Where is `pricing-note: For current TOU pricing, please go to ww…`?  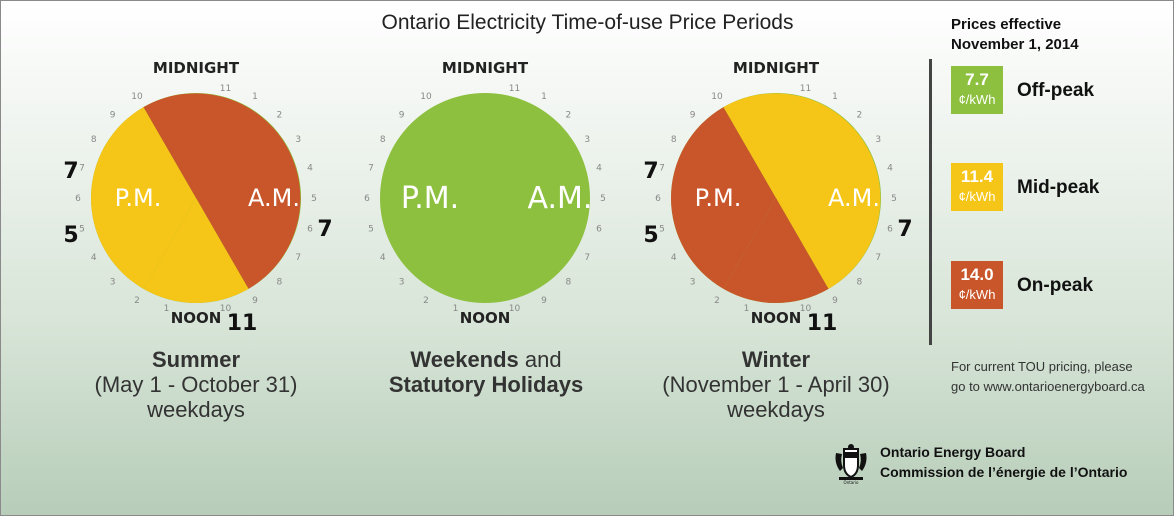
pricing-note: For current TOU pricing, please go to ww… is located at coordinates (1048, 376).